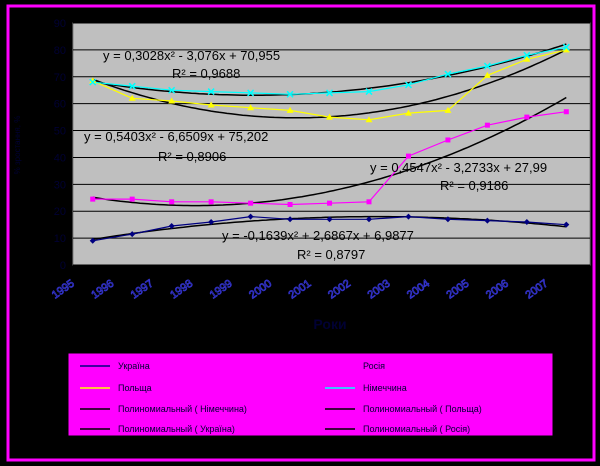 This screenshot has width=600, height=466. I want to click on y-tick-label: 90, so click(60, 24).